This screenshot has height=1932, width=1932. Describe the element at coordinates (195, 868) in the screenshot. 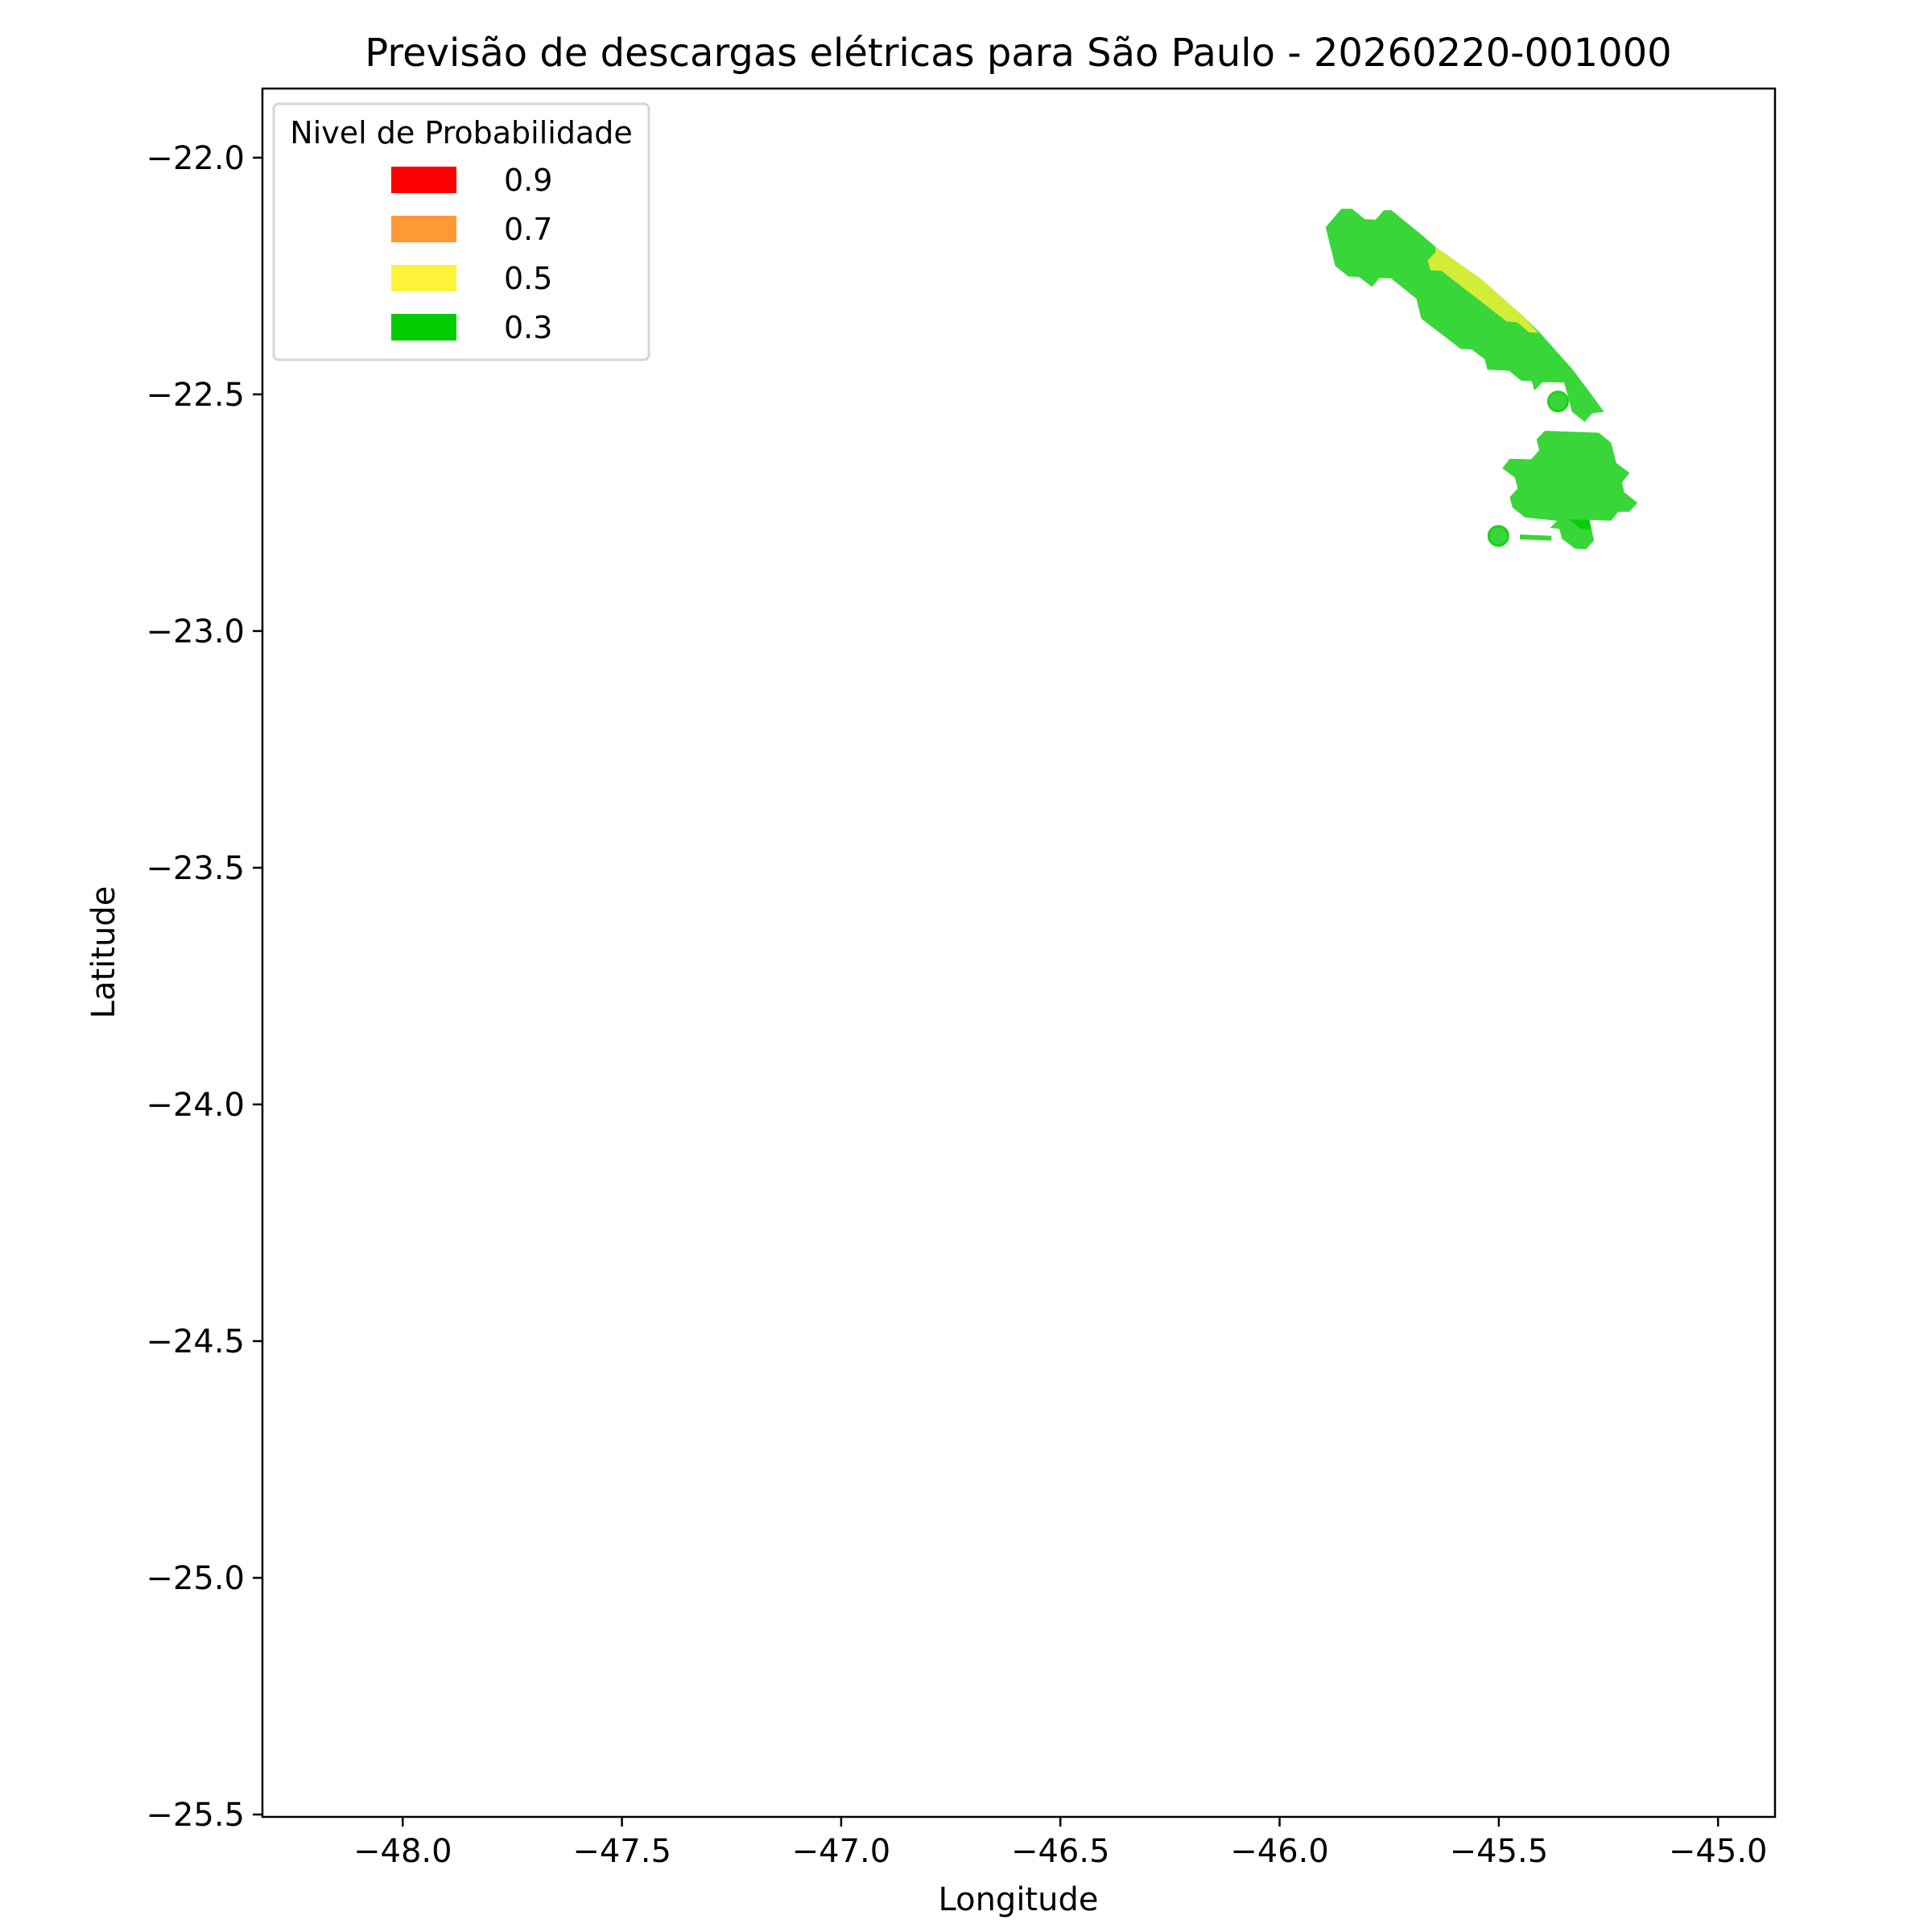

I see `y-tick-label: −23.5` at that location.